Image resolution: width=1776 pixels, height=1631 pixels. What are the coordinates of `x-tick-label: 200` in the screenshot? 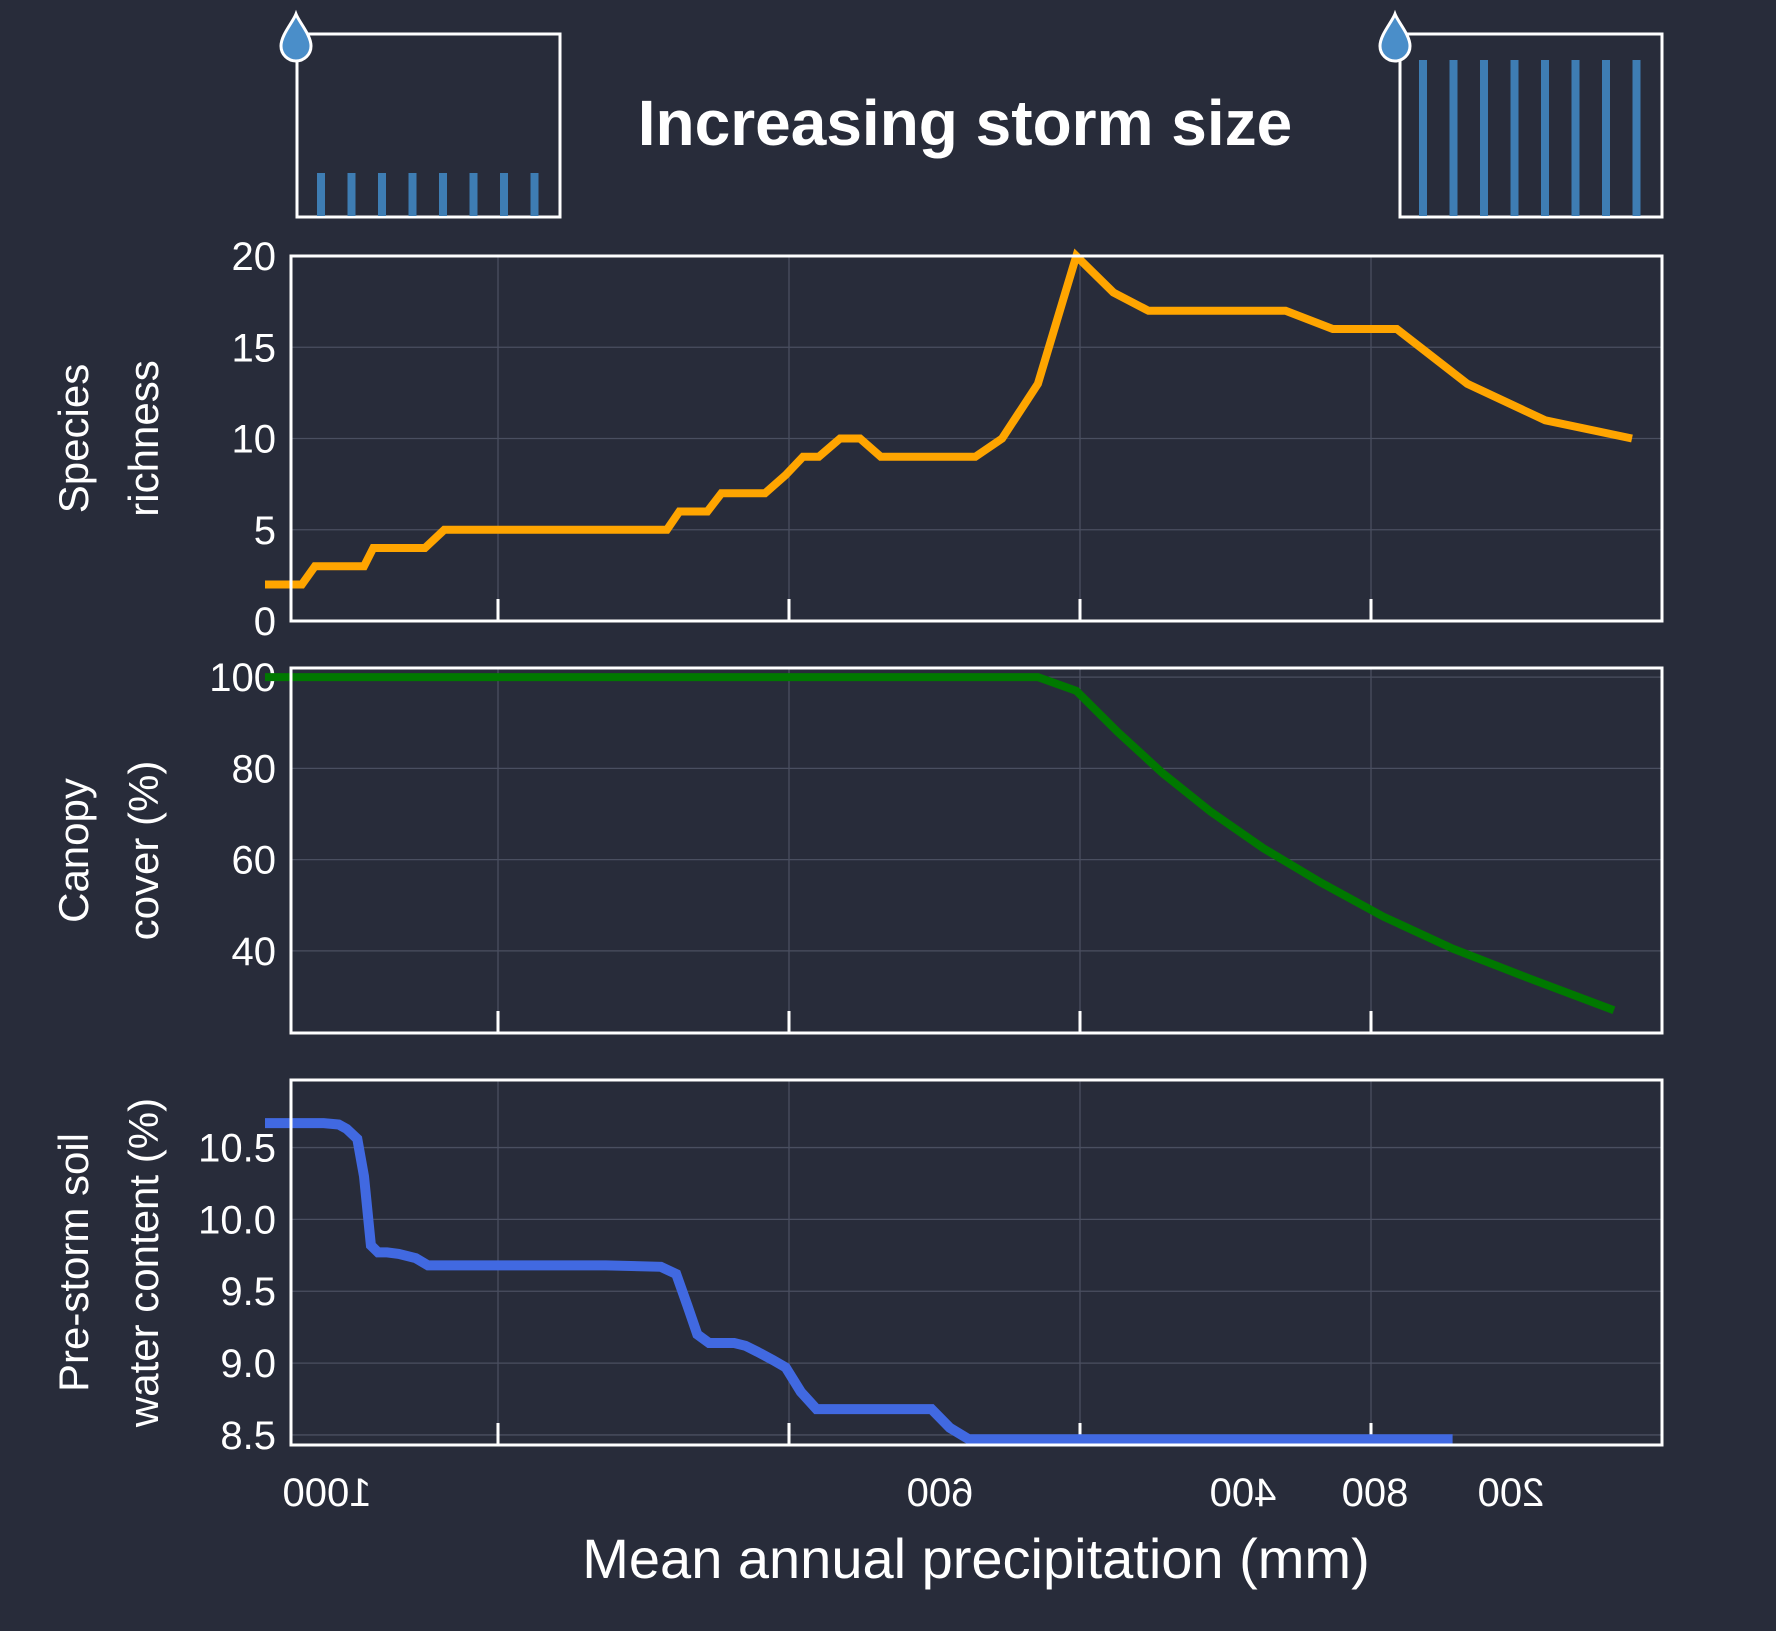 It's located at (1511, 1493).